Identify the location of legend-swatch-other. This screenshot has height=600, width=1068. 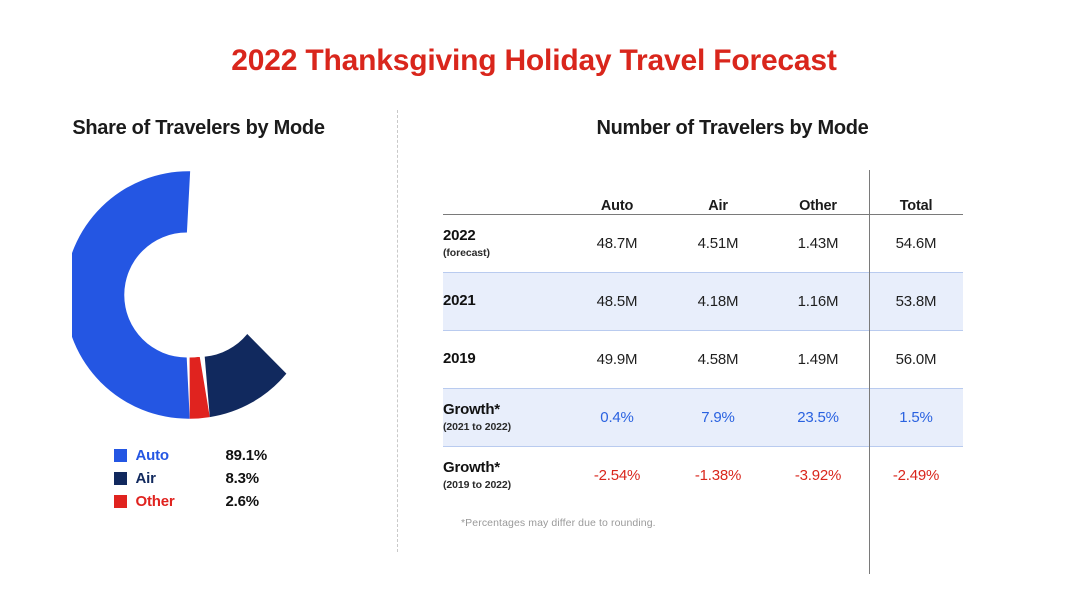
(120, 501).